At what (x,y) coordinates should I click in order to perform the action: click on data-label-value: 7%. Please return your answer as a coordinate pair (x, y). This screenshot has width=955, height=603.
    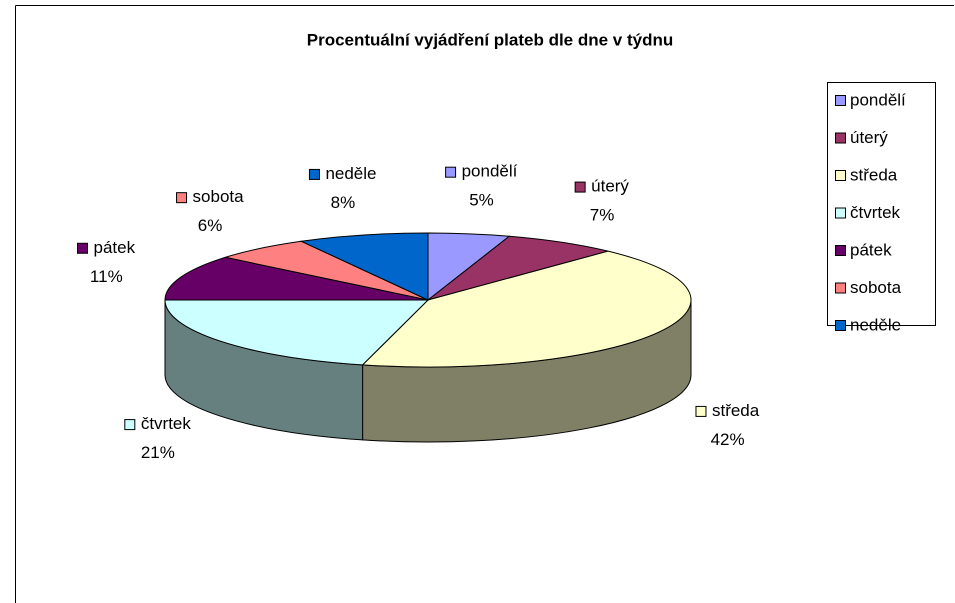
    Looking at the image, I should click on (602, 215).